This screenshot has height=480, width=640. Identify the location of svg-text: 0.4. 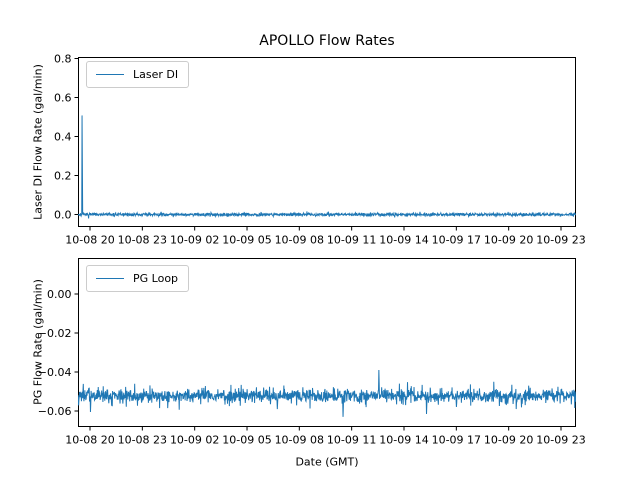
(63, 136).